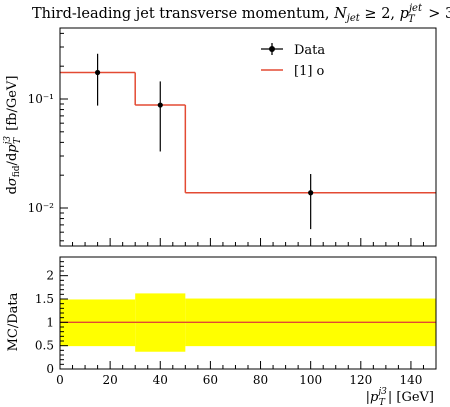 This screenshot has width=450, height=407. What do you see at coordinates (293, 71) in the screenshot?
I see `legend-item-prediction: [1] o` at bounding box center [293, 71].